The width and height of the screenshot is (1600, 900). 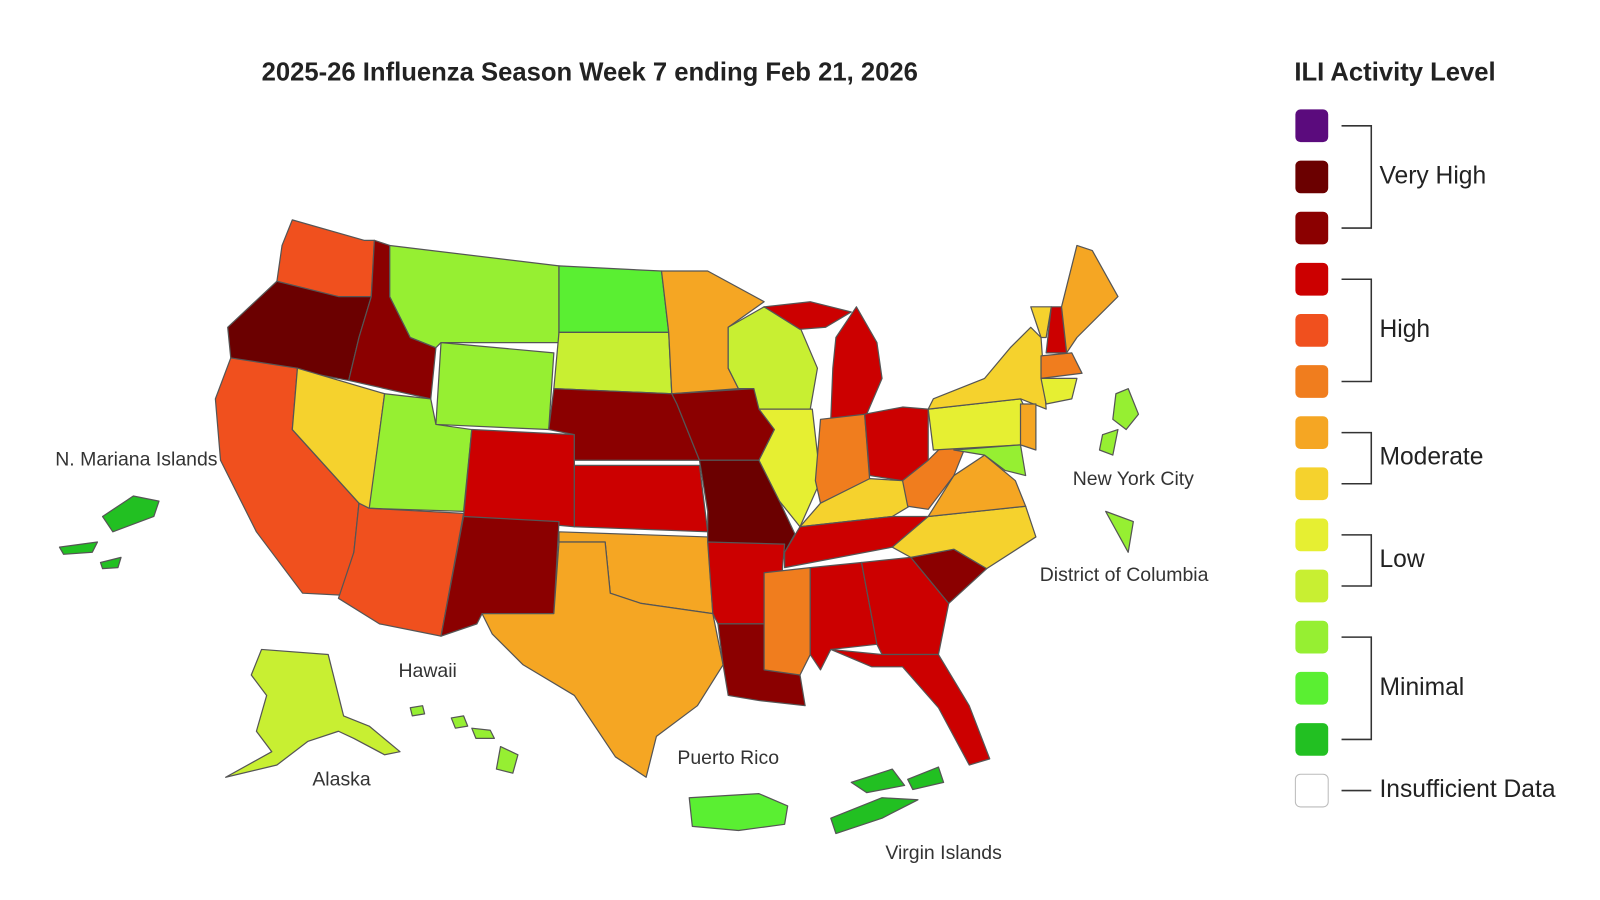 What do you see at coordinates (728, 758) in the screenshot?
I see `map-label: Puerto Rico` at bounding box center [728, 758].